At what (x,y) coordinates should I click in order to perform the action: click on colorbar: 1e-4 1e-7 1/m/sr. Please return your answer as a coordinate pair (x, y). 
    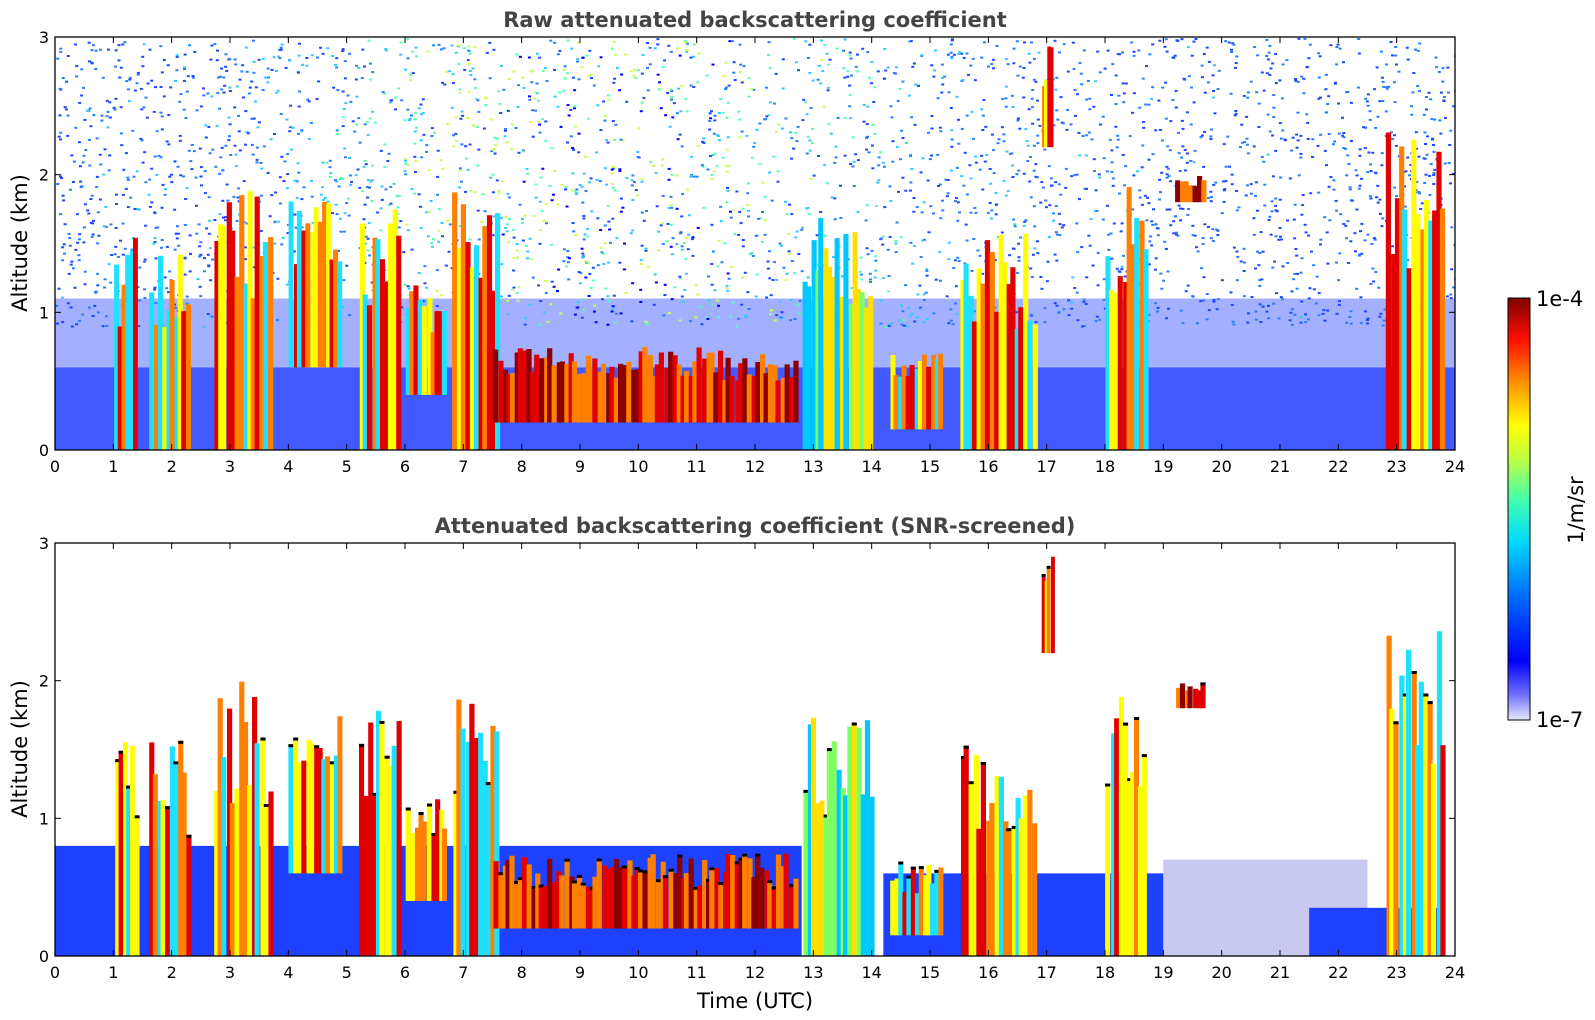
    Looking at the image, I should click on (1547, 509).